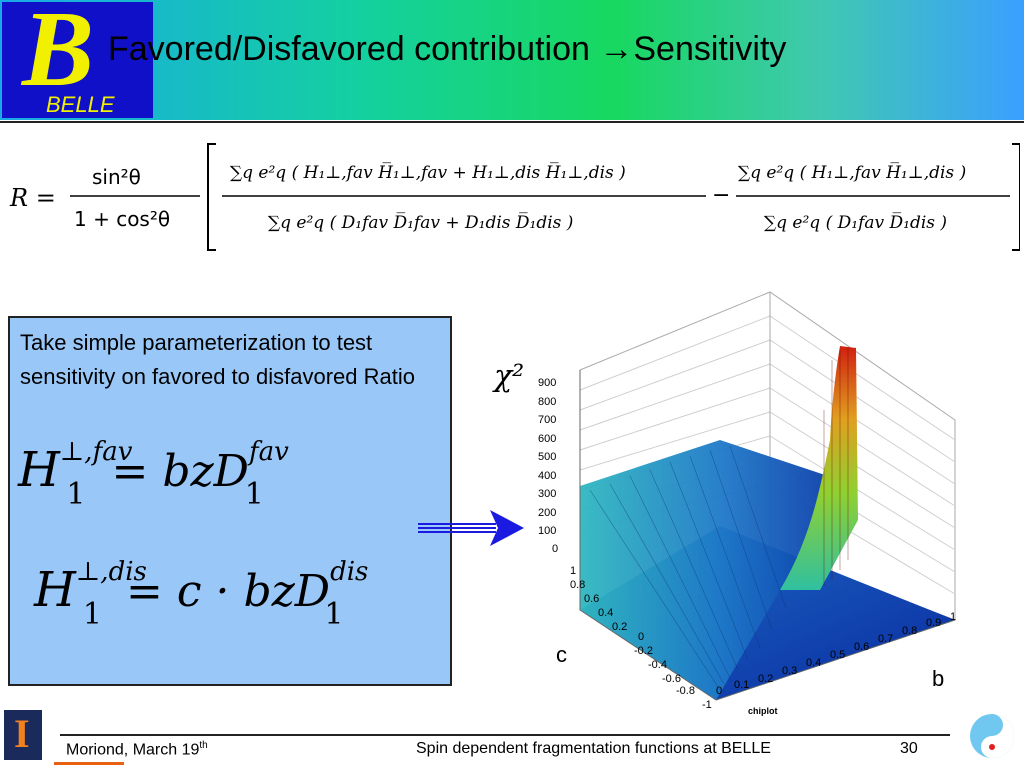 The image size is (1024, 768). I want to click on c-tick: -1, so click(707, 705).